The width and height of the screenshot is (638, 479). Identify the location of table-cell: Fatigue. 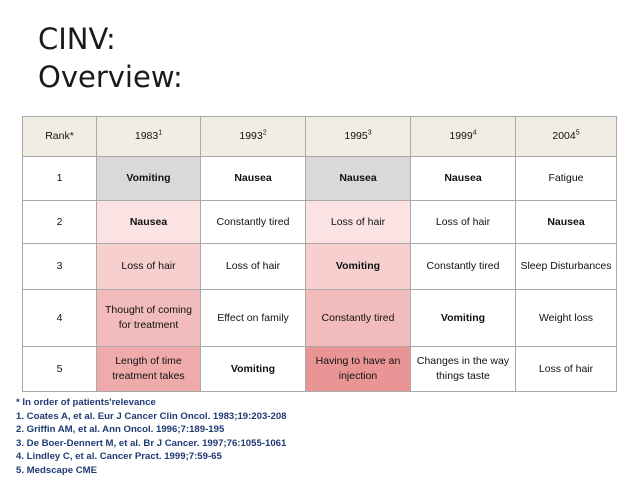
(566, 178).